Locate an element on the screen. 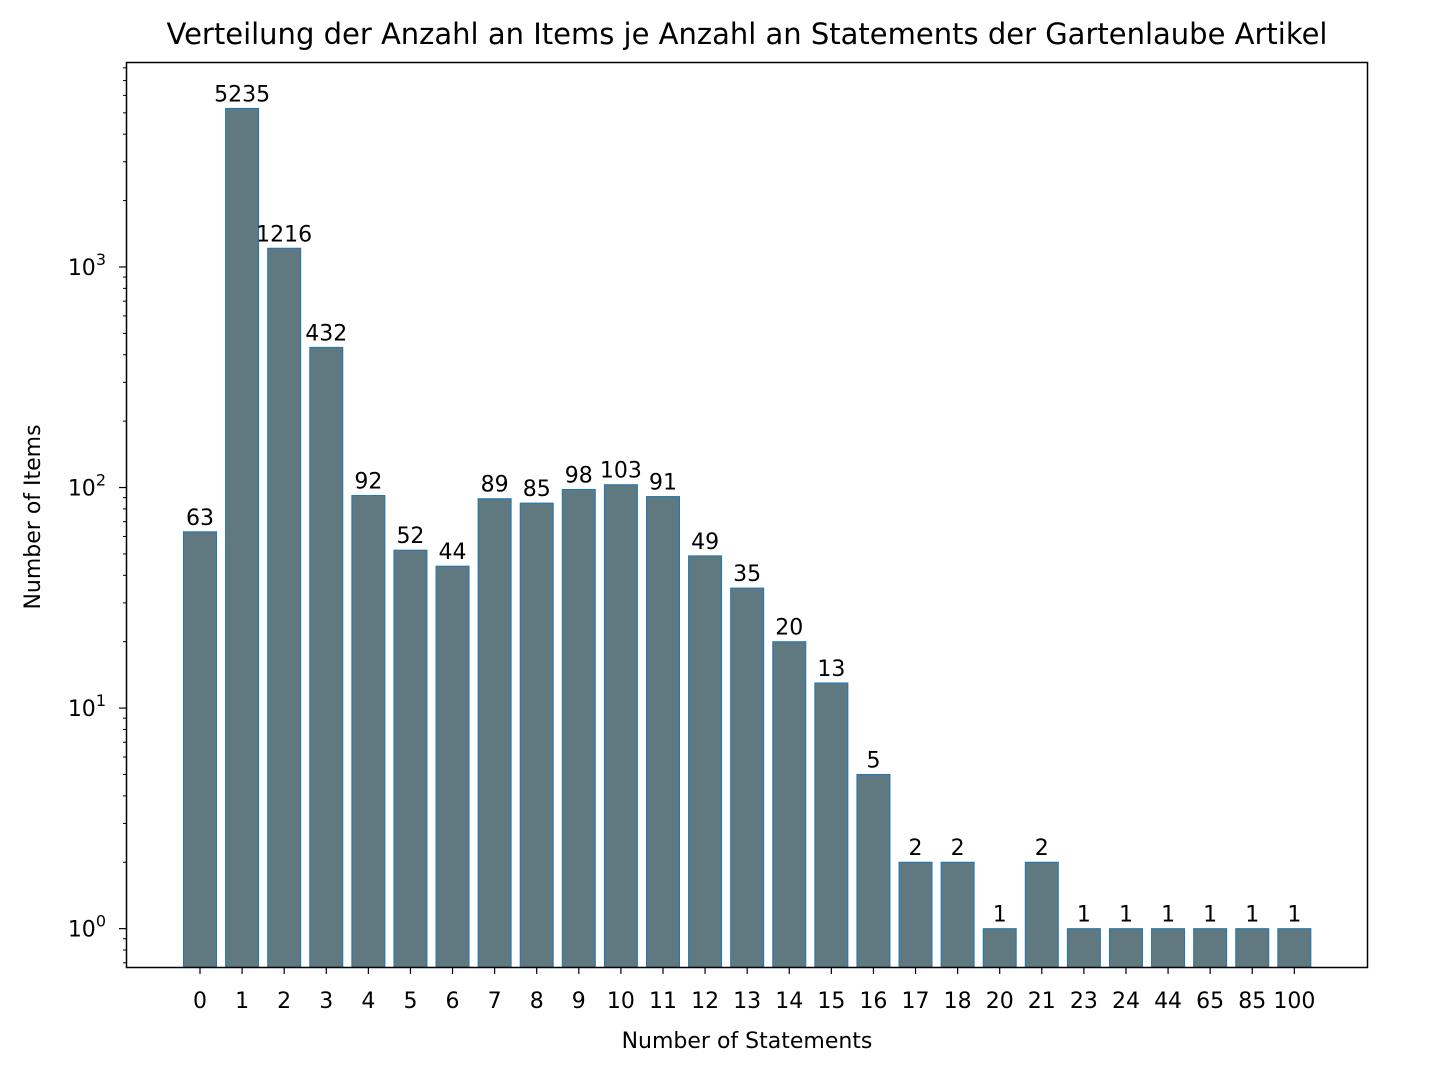 The image size is (1436, 1075). bar-value-label-100: 1 is located at coordinates (1294, 915).